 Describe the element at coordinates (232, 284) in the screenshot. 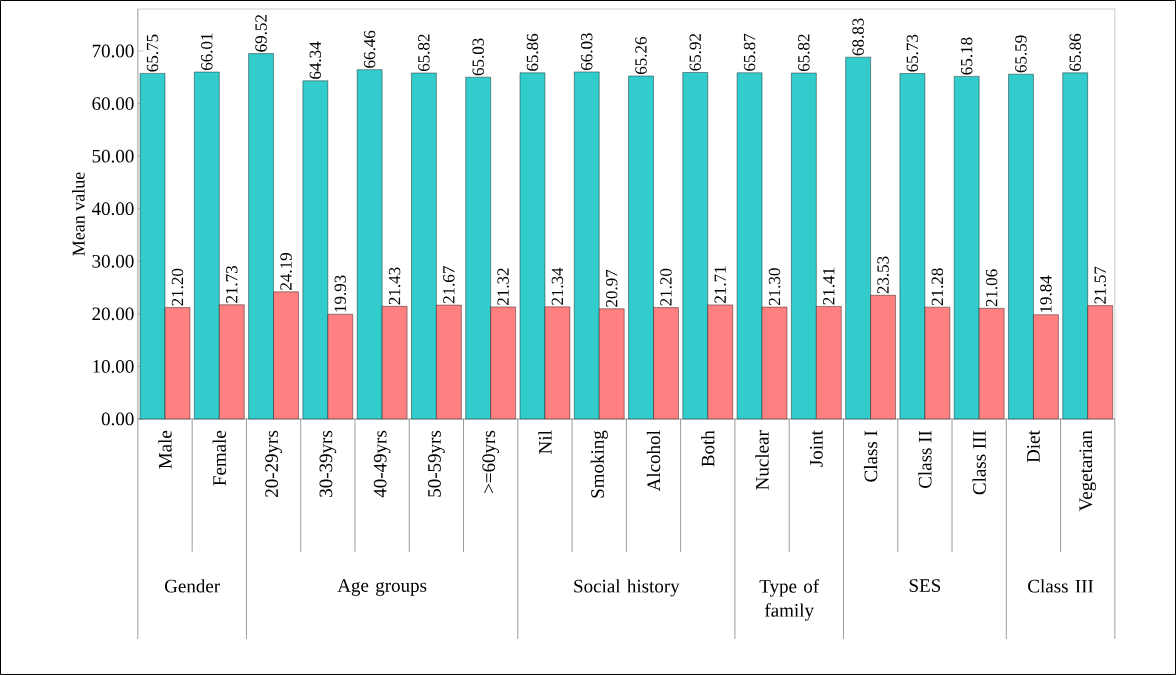

I see `data-label: 21.73` at that location.